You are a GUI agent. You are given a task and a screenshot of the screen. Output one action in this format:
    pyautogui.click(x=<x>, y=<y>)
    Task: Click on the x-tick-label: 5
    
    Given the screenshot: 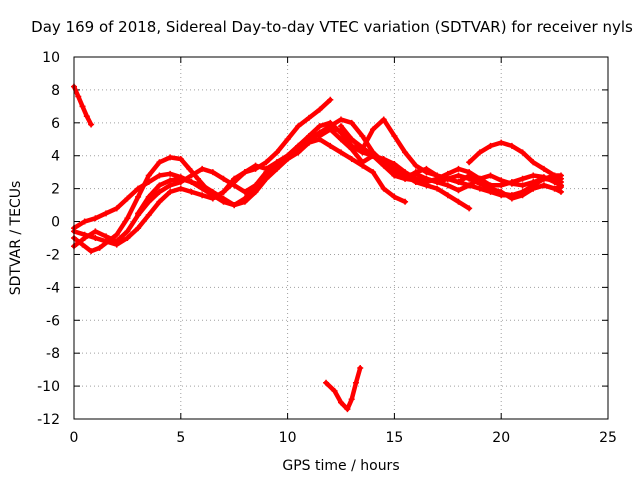 What is the action you would take?
    pyautogui.click(x=180, y=438)
    